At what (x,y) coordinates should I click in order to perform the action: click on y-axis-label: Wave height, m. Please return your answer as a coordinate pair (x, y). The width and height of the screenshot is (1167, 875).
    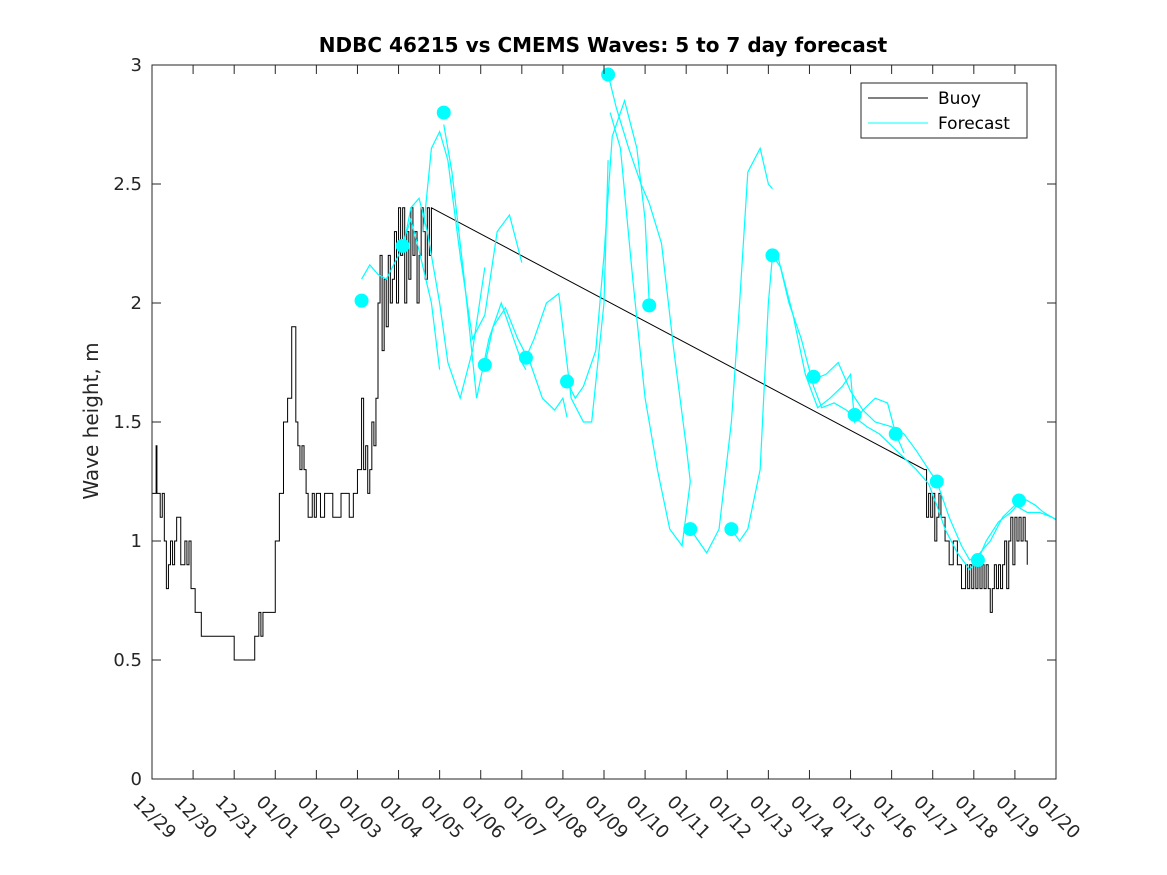
    Looking at the image, I should click on (91, 420).